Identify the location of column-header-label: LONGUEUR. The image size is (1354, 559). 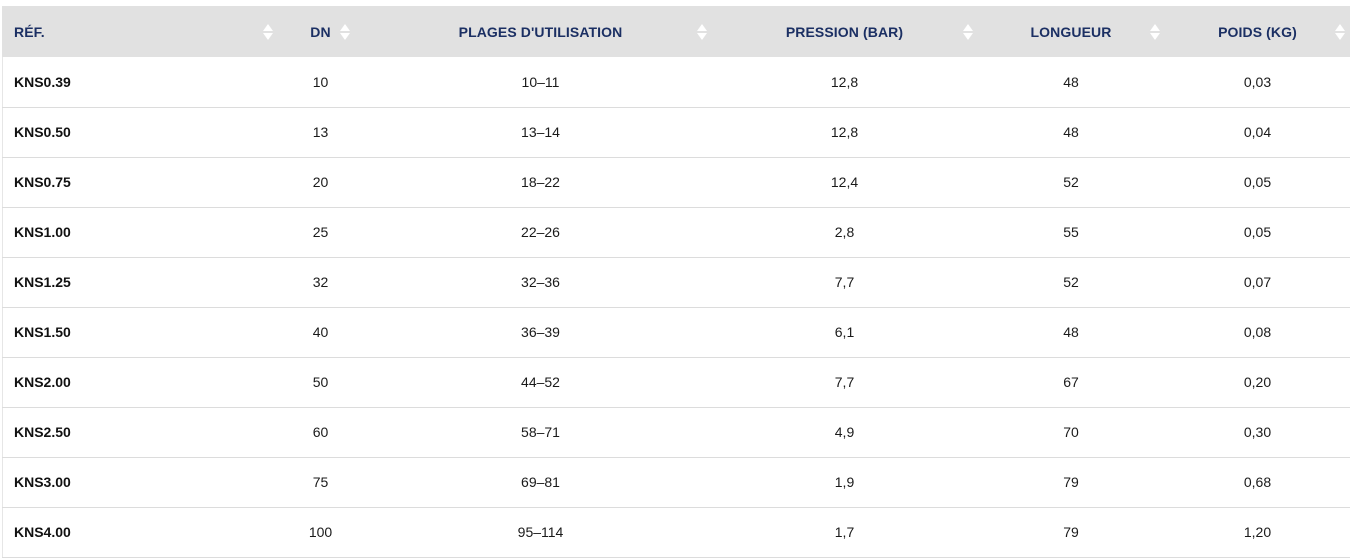
(1071, 31).